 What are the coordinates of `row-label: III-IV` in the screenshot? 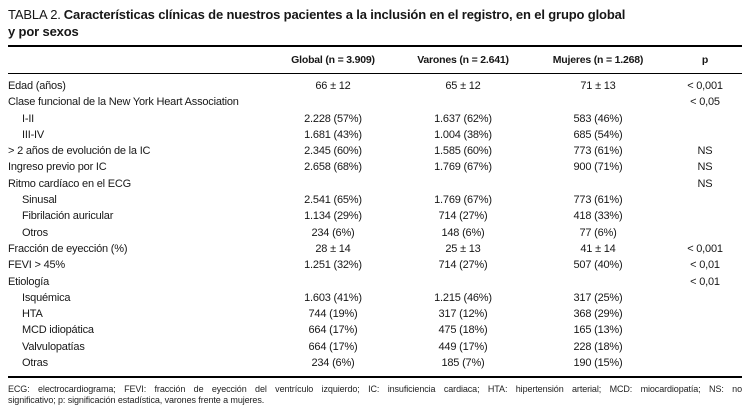 It's located at (33, 134).